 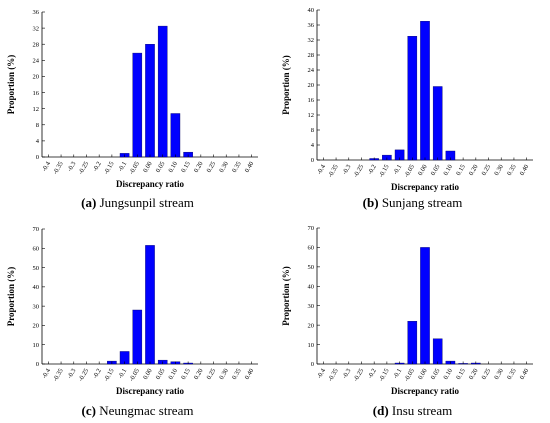 I want to click on y-tick-label: 36, so click(x=311, y=25).